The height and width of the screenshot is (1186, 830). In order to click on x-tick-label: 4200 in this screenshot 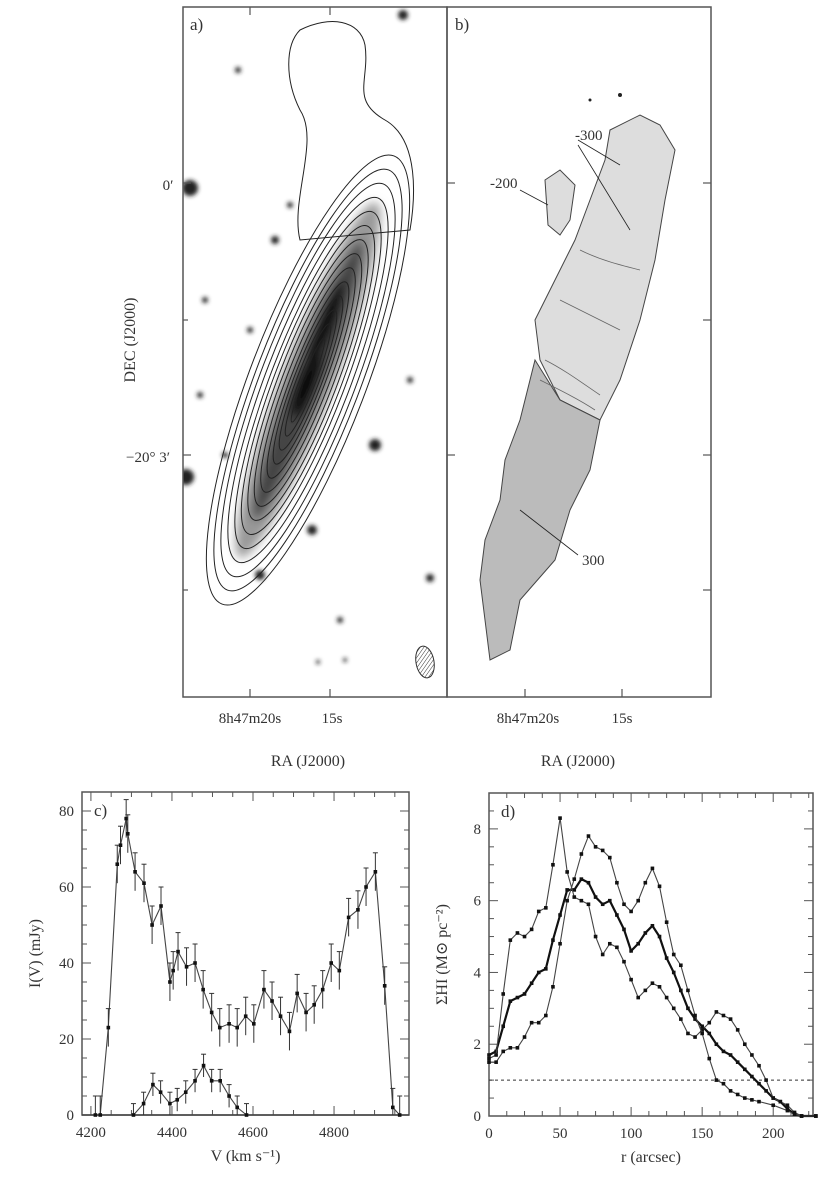, I will do `click(91, 1133)`.